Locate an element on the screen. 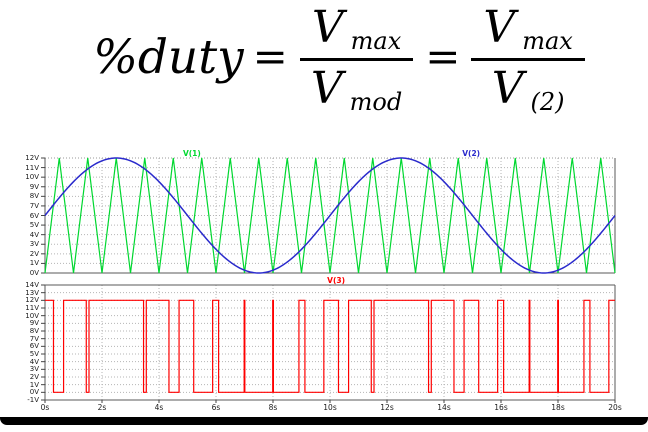  formula-lhs: %duty is located at coordinates (168, 57).